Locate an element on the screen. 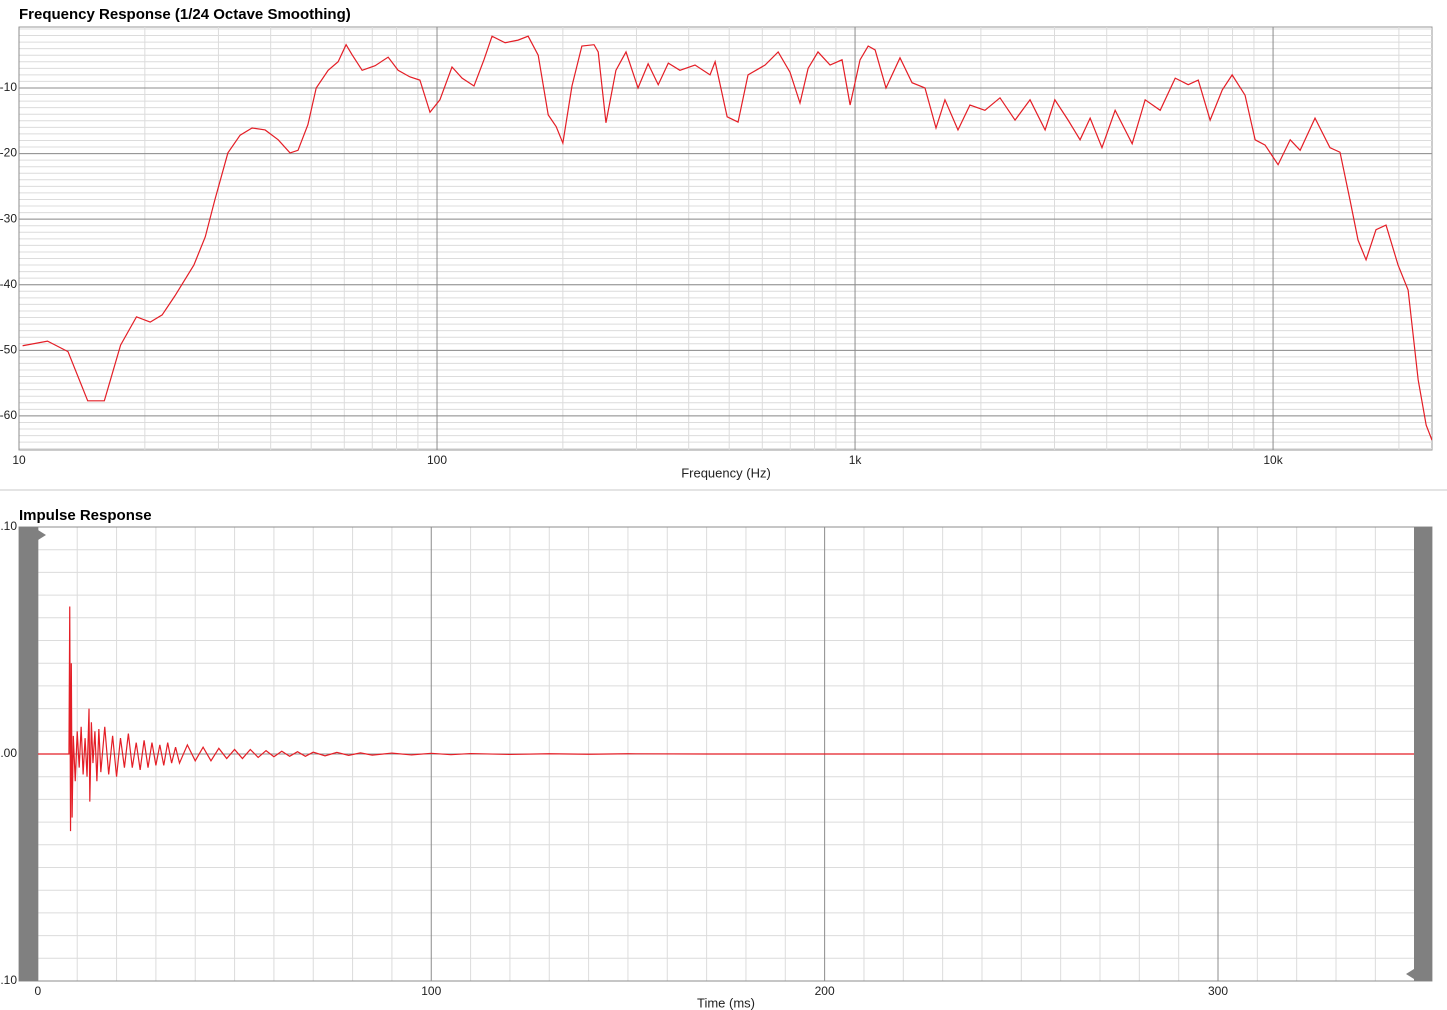 Image resolution: width=1447 pixels, height=1010 pixels. x-tick-label: 300 is located at coordinates (1218, 991).